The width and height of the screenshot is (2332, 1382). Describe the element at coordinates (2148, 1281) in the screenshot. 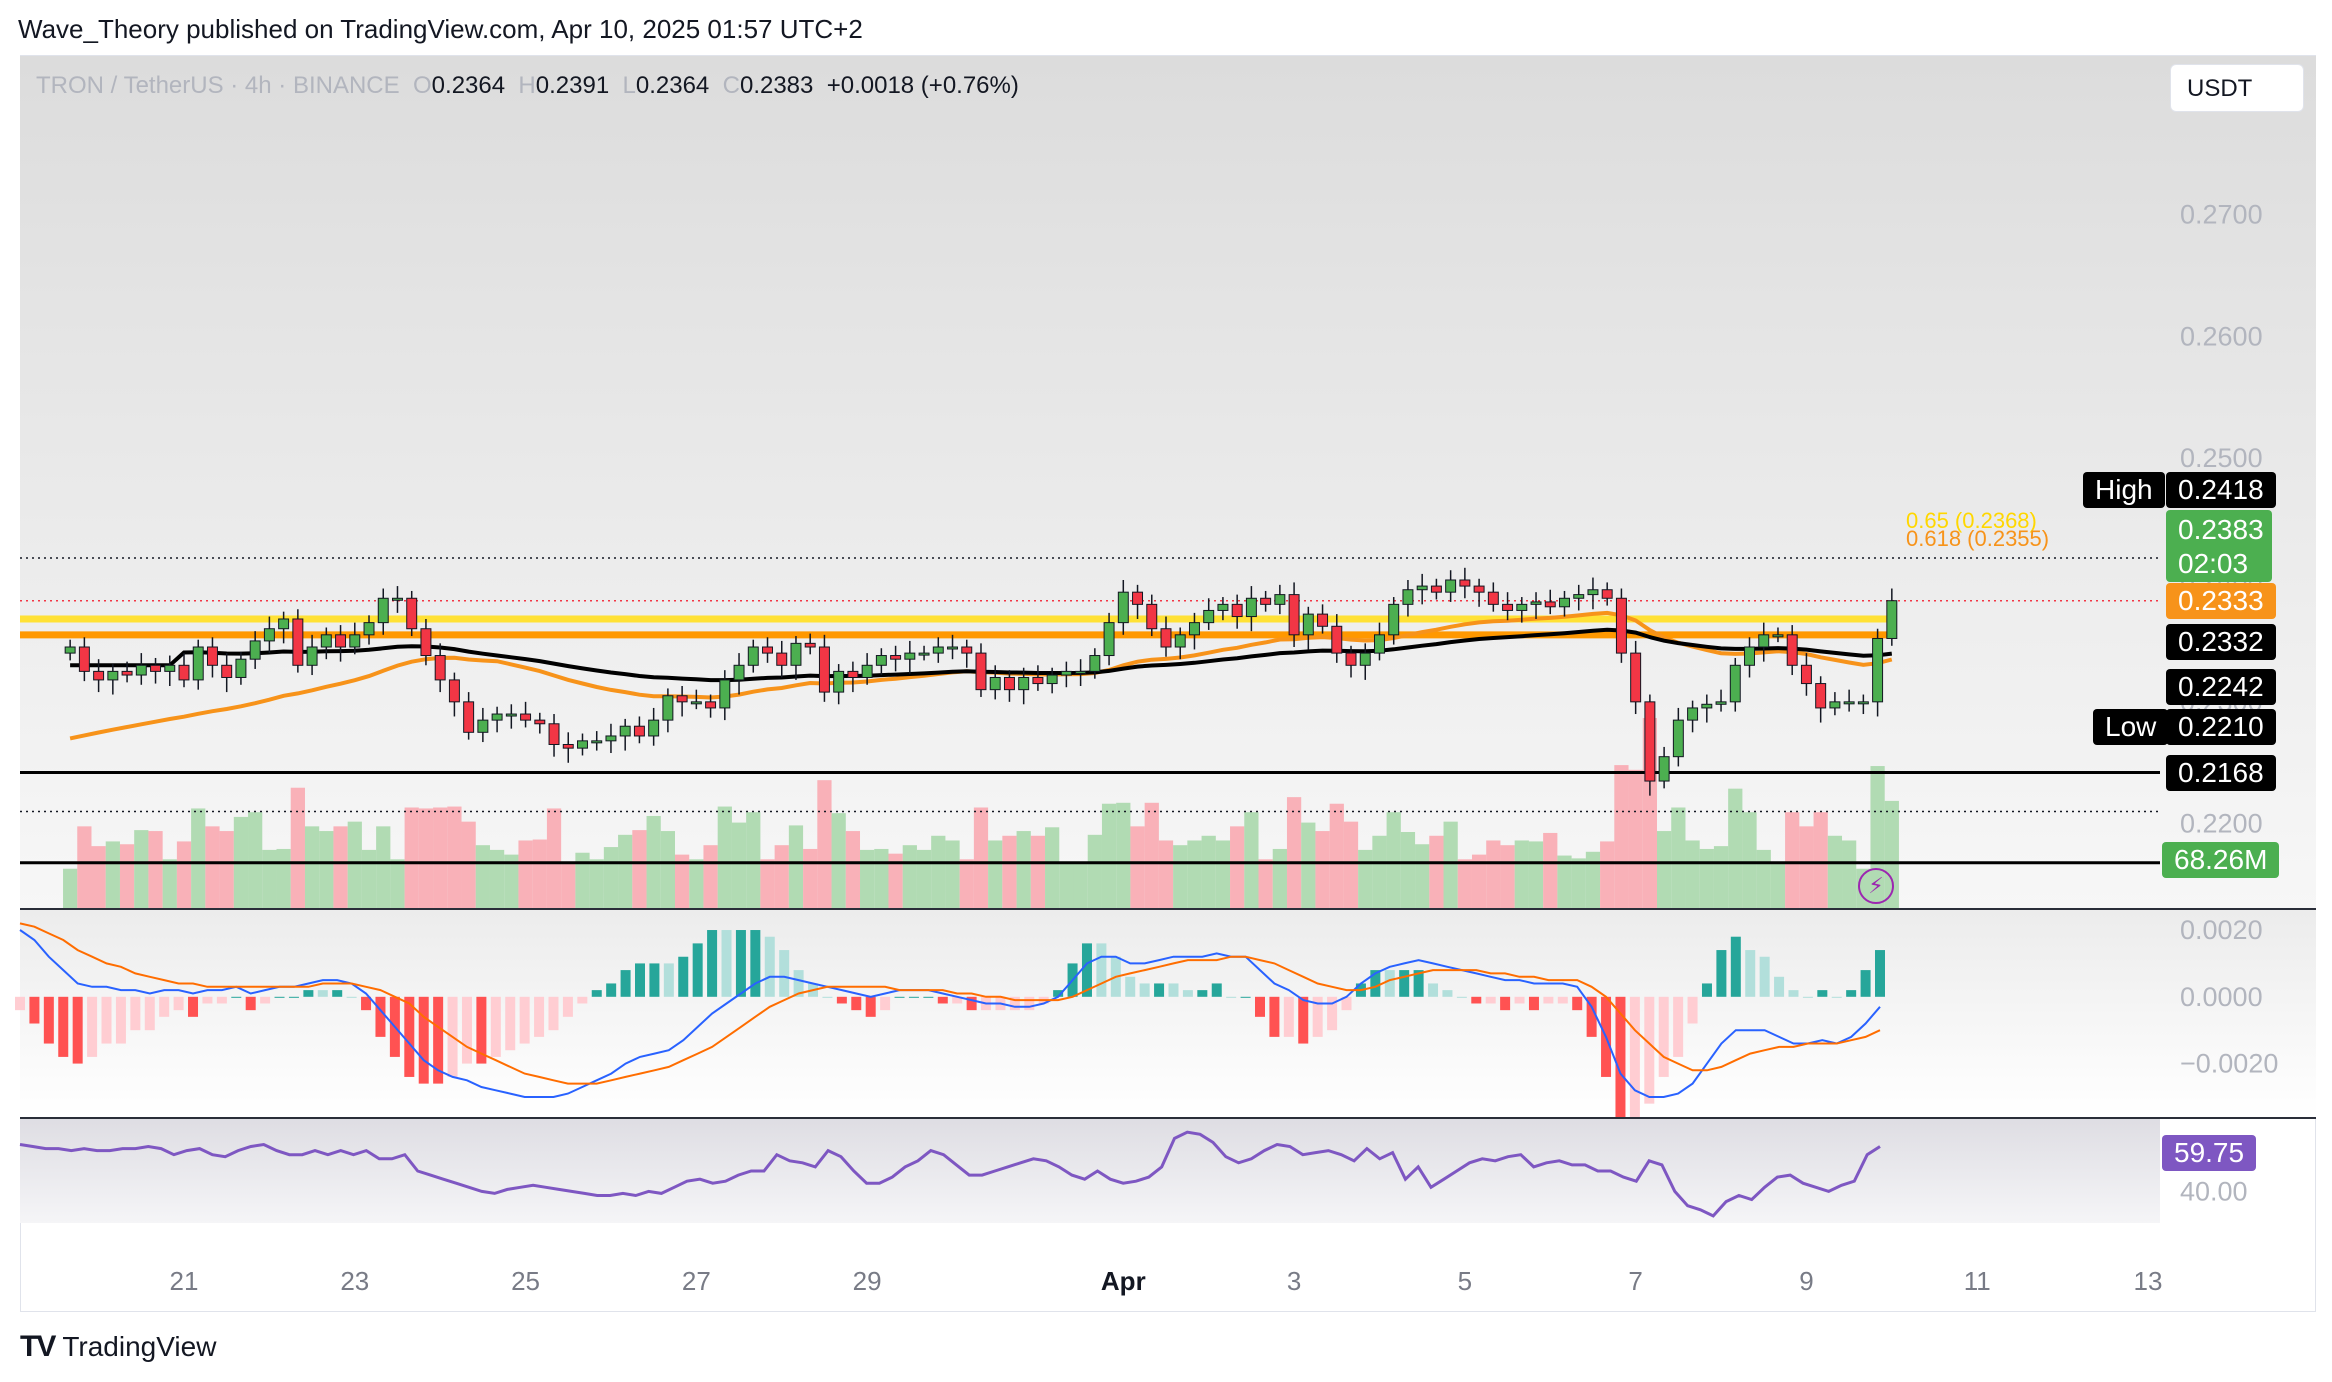

I see `time-tick-label: 13` at that location.